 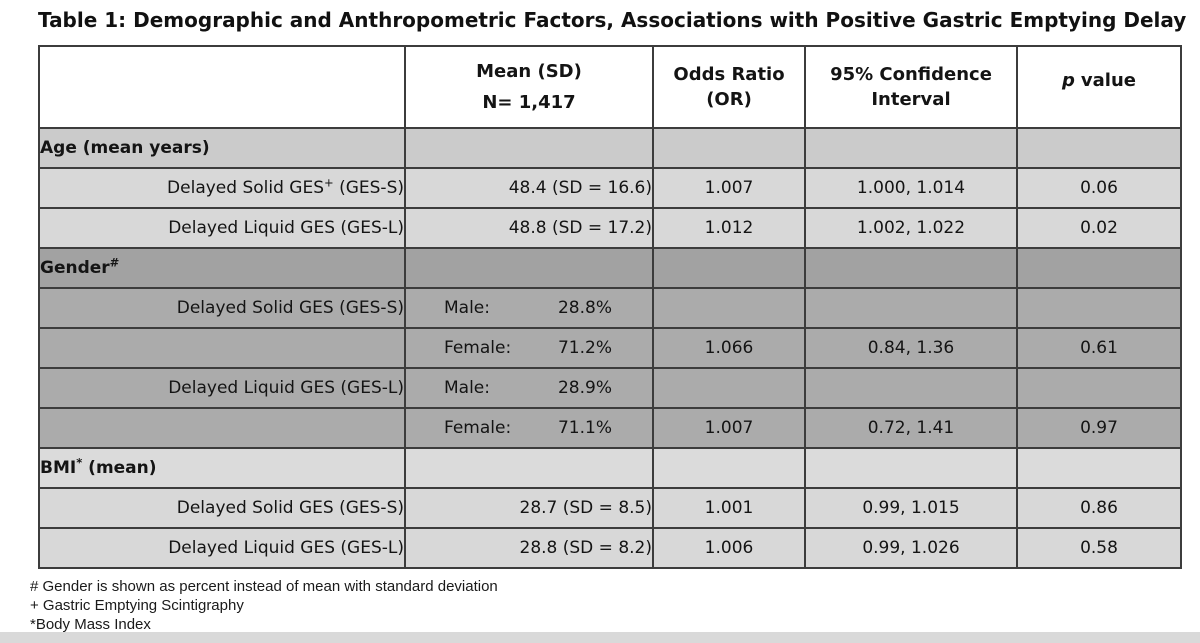 What do you see at coordinates (125, 148) in the screenshot?
I see `section-label-text: Age (mean years)` at bounding box center [125, 148].